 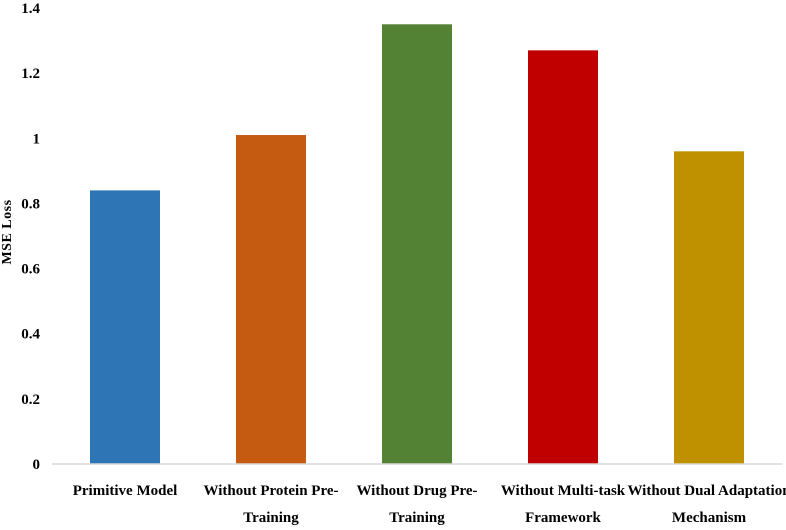 I want to click on y-tick-label: 0.2, so click(x=30, y=400).